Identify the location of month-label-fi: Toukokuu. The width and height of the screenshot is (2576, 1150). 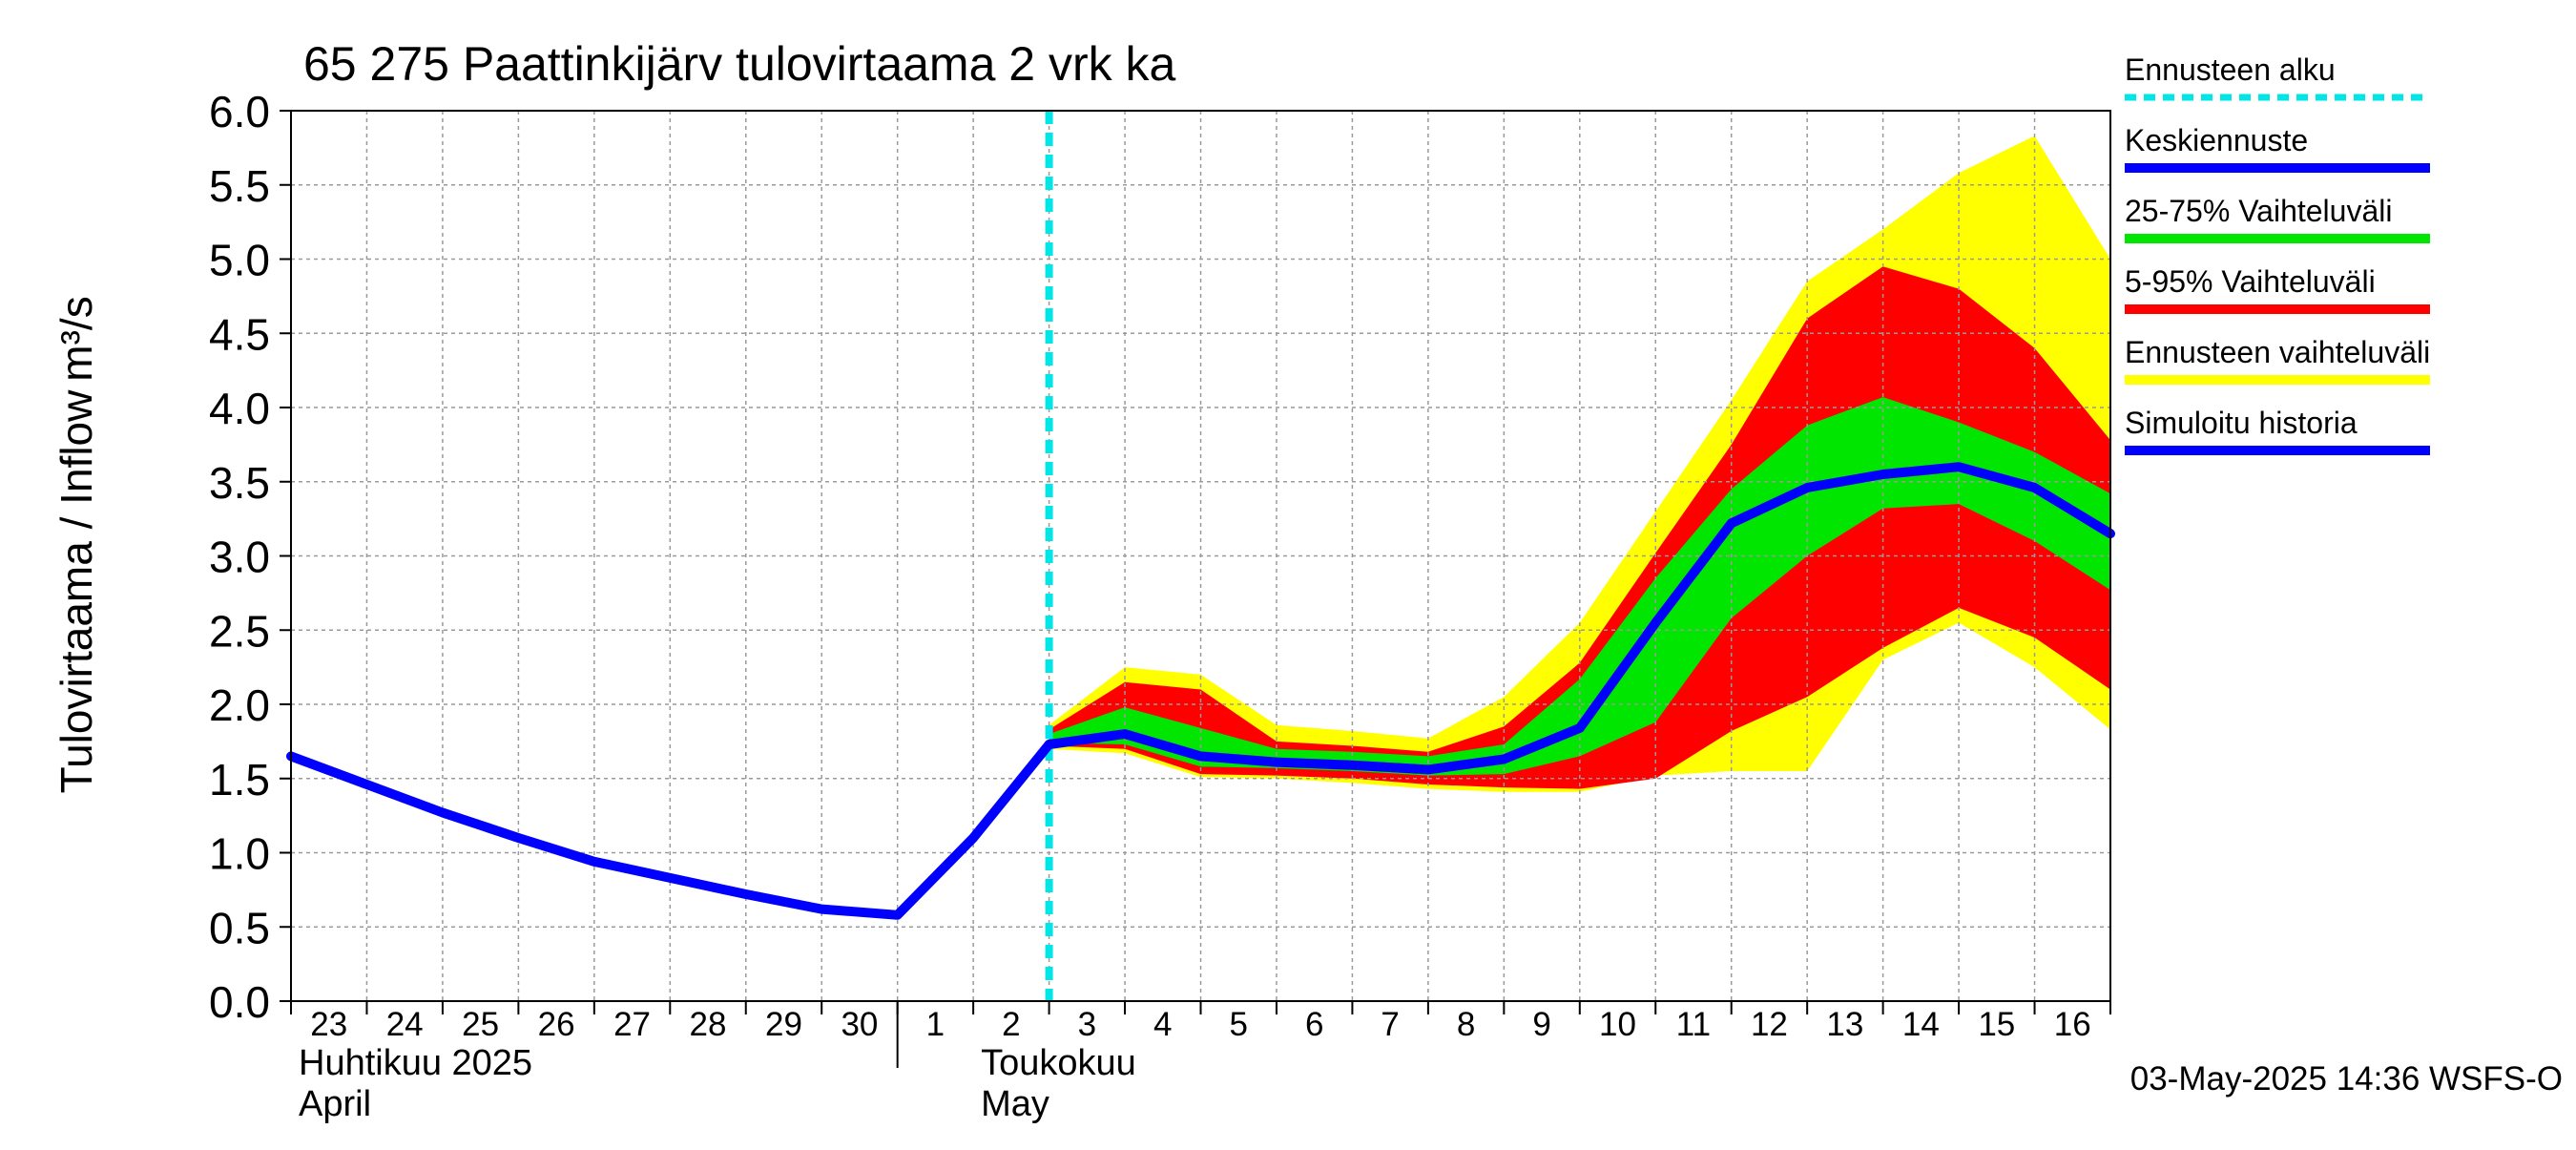
(1058, 1063).